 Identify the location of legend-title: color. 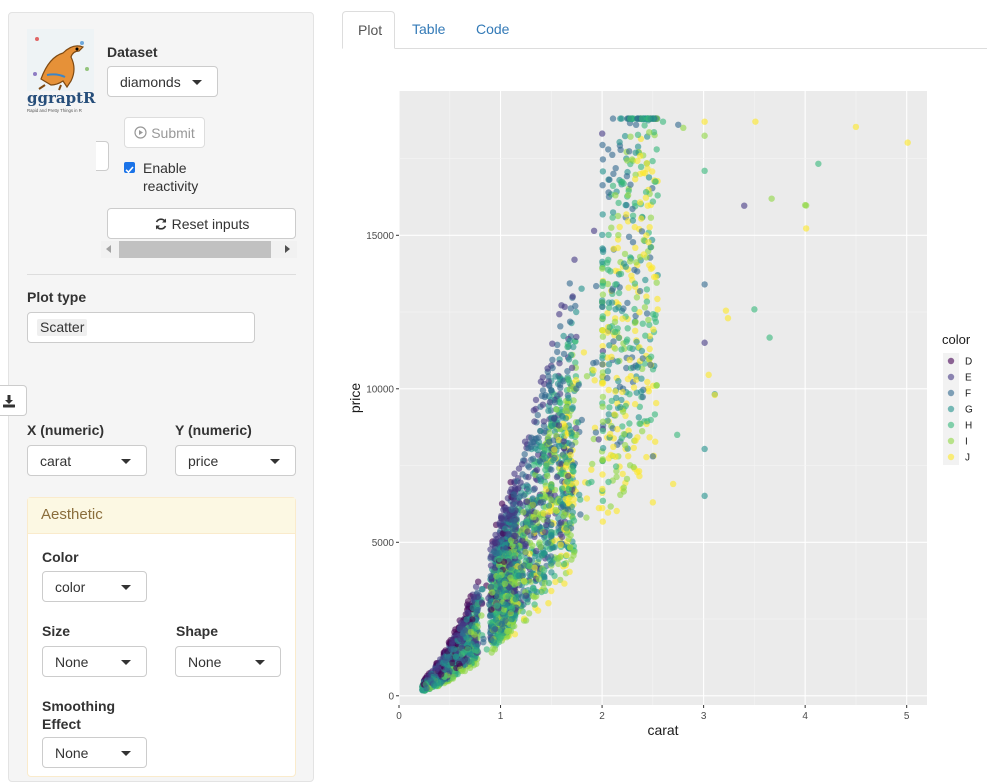
(956, 339).